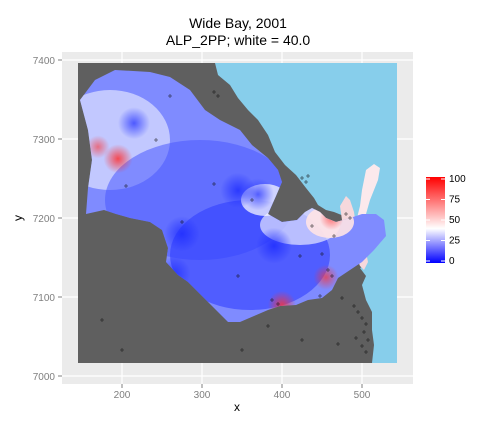  What do you see at coordinates (446, 220) in the screenshot?
I see `legend: 100 75 50 25 0` at bounding box center [446, 220].